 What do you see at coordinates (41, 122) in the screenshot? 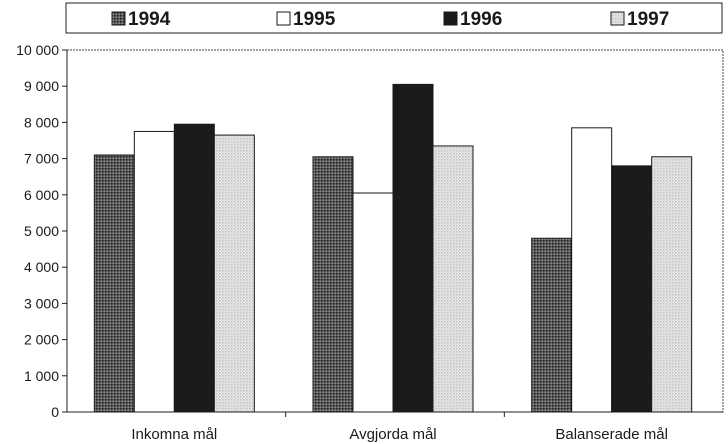
I see `y-tick-label: 8 000` at bounding box center [41, 122].